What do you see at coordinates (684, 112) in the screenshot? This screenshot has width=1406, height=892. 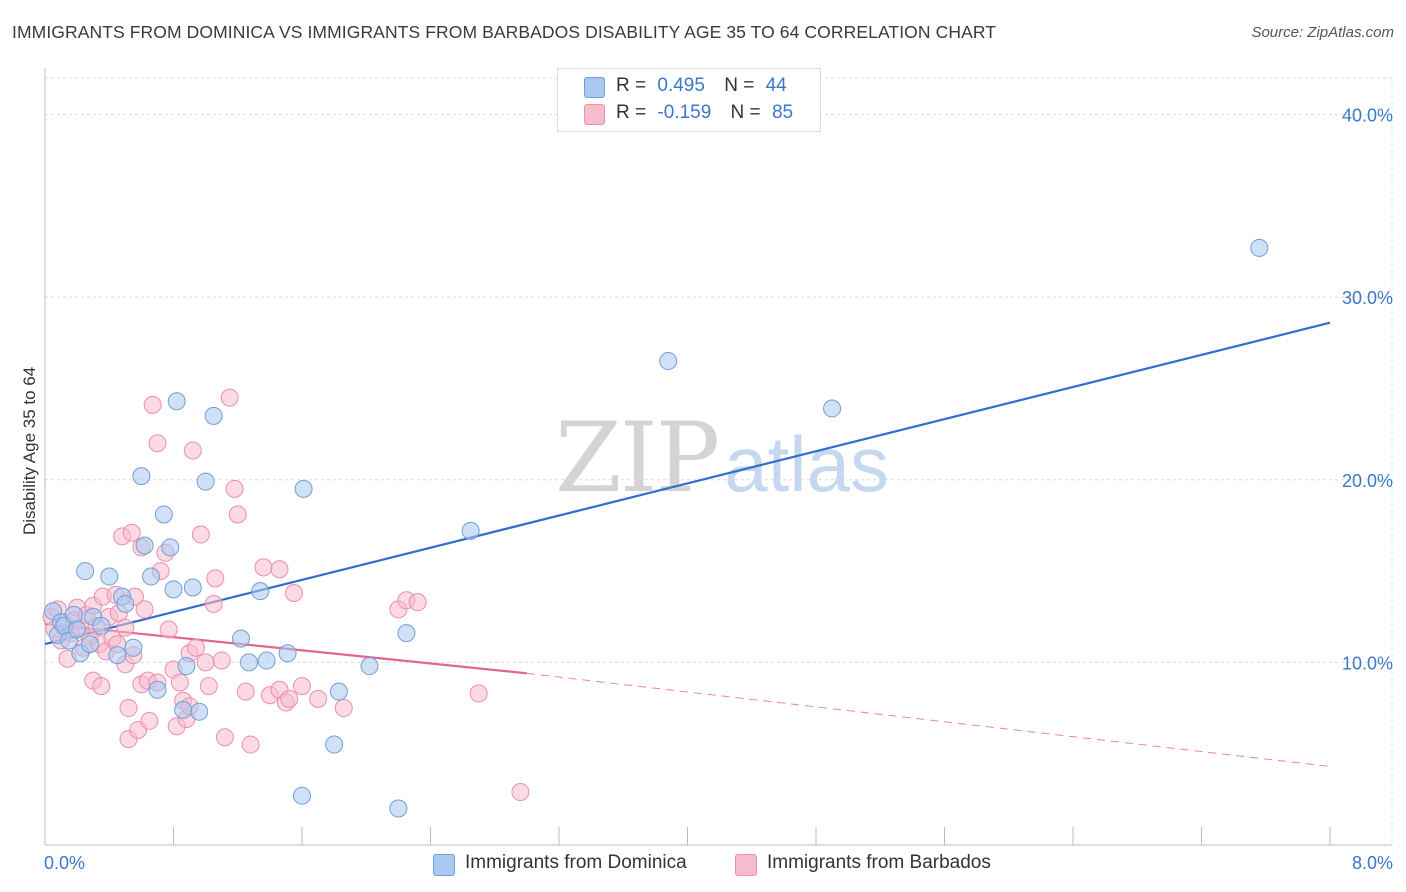 I see `legend-r-value: -0.159` at bounding box center [684, 112].